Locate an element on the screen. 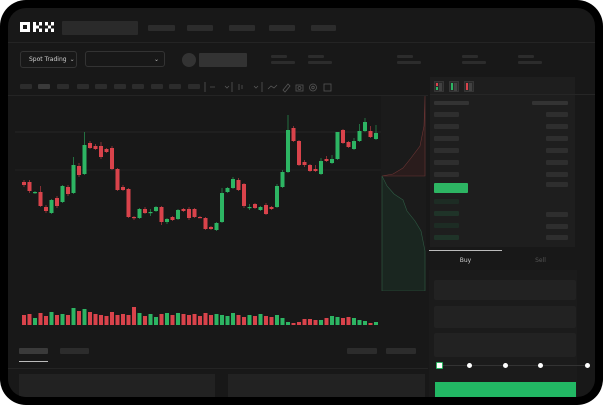  camera-icon is located at coordinates (299, 88).